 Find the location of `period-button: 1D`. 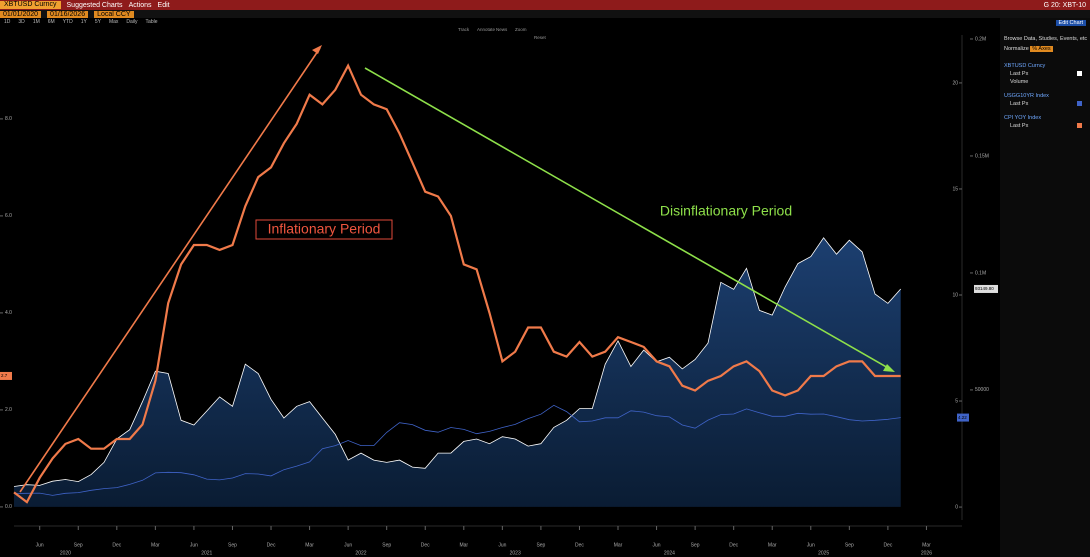

period-button: 1D is located at coordinates (7, 22).